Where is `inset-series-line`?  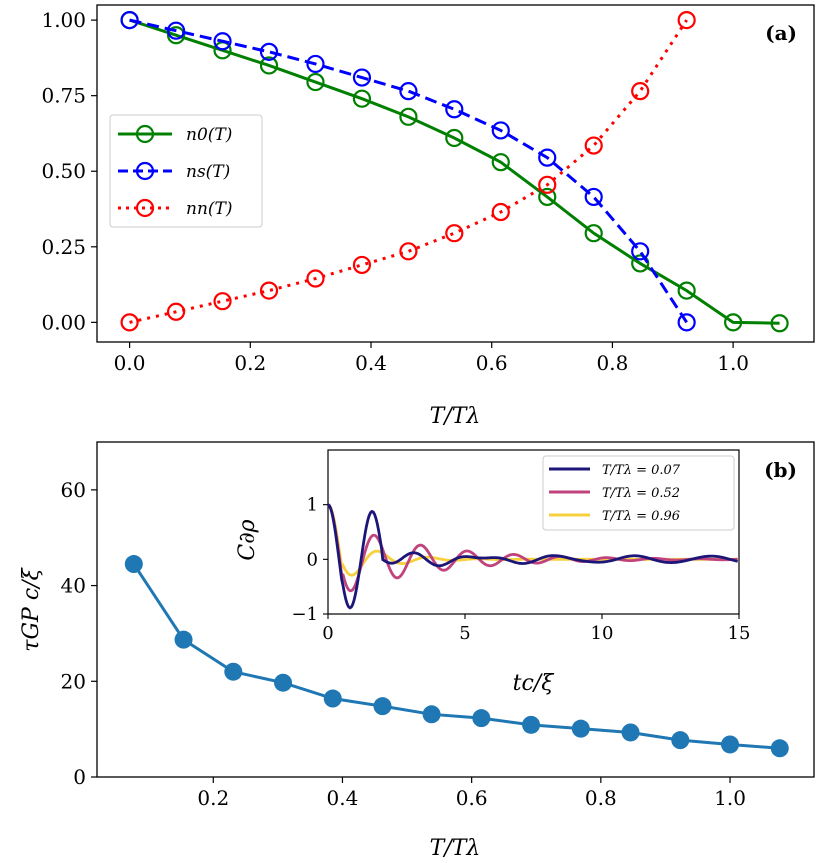
inset-series-line is located at coordinates (532, 556).